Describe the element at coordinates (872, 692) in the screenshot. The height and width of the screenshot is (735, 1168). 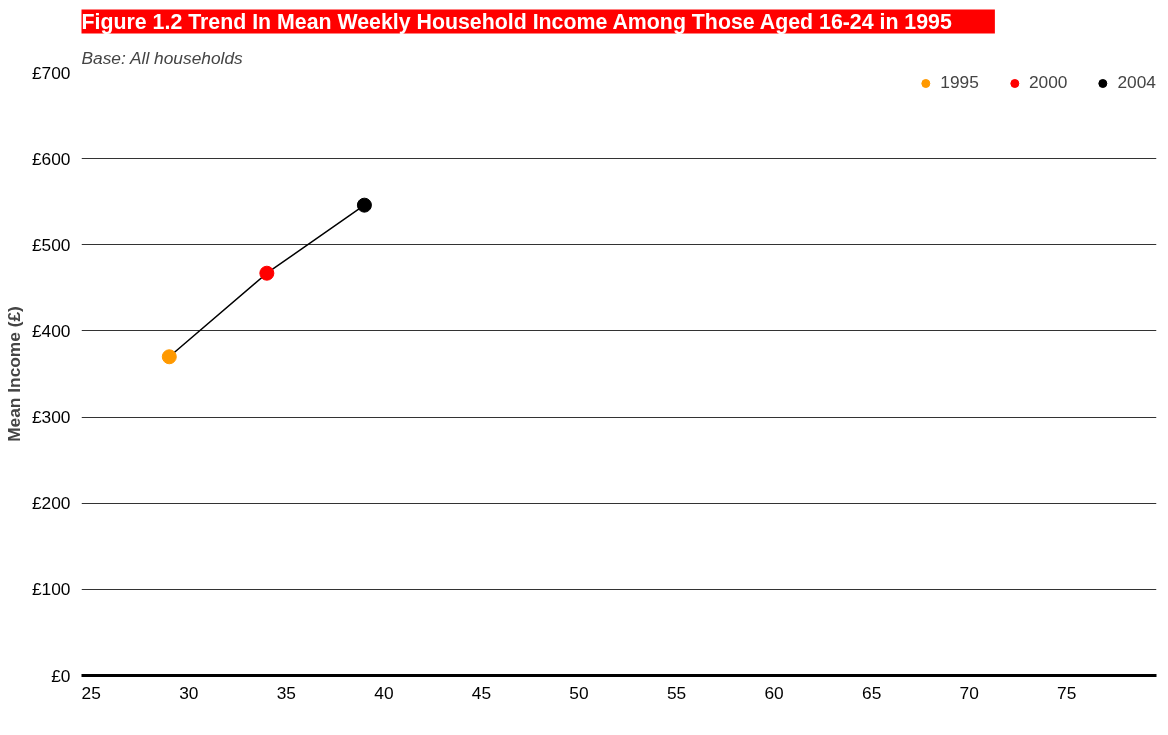
I see `x-tick-label: 65` at that location.